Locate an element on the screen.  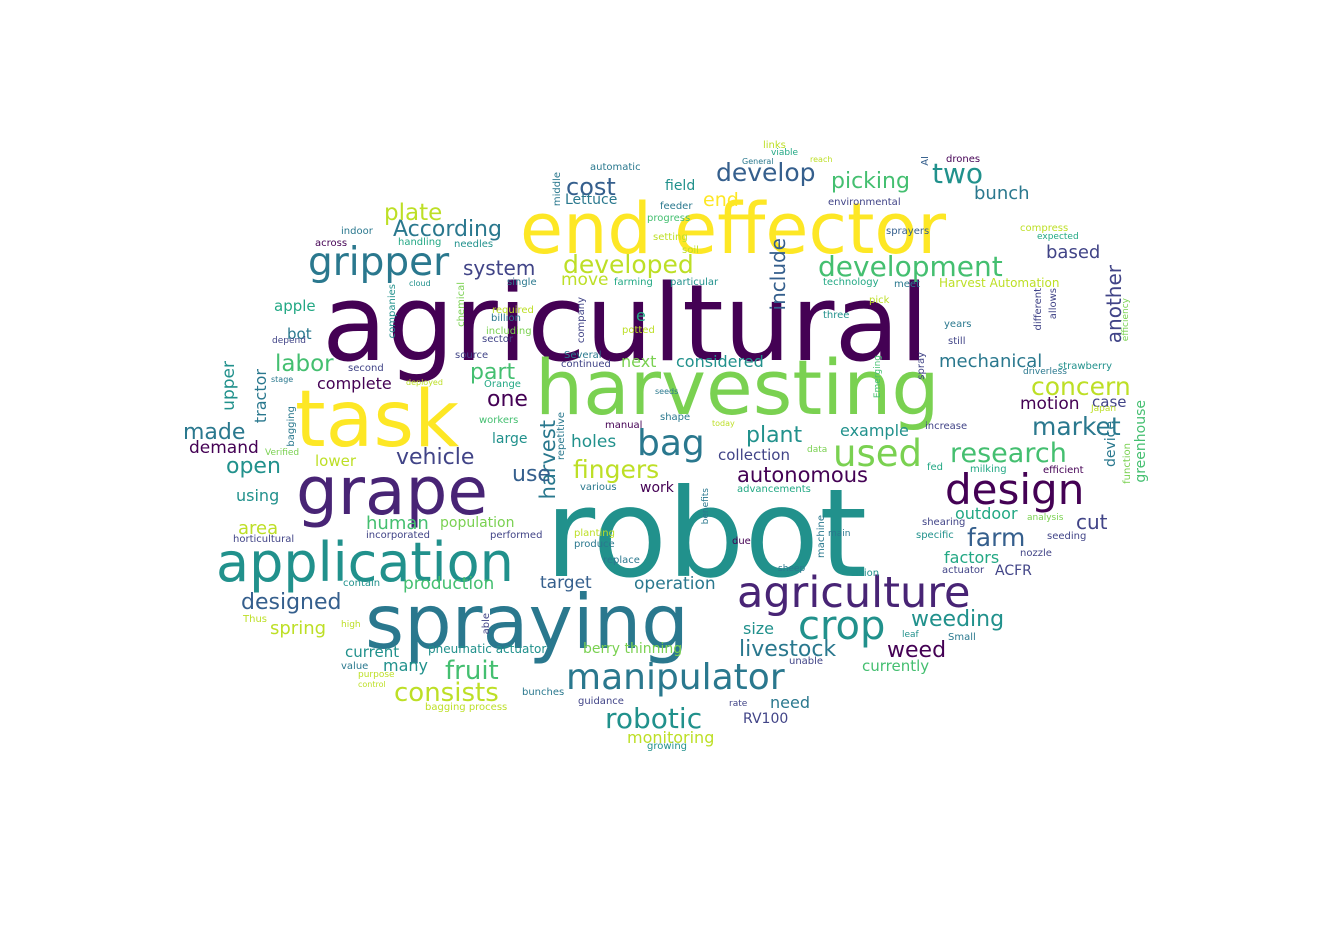
word-machine: machine is located at coordinates (821, 536).